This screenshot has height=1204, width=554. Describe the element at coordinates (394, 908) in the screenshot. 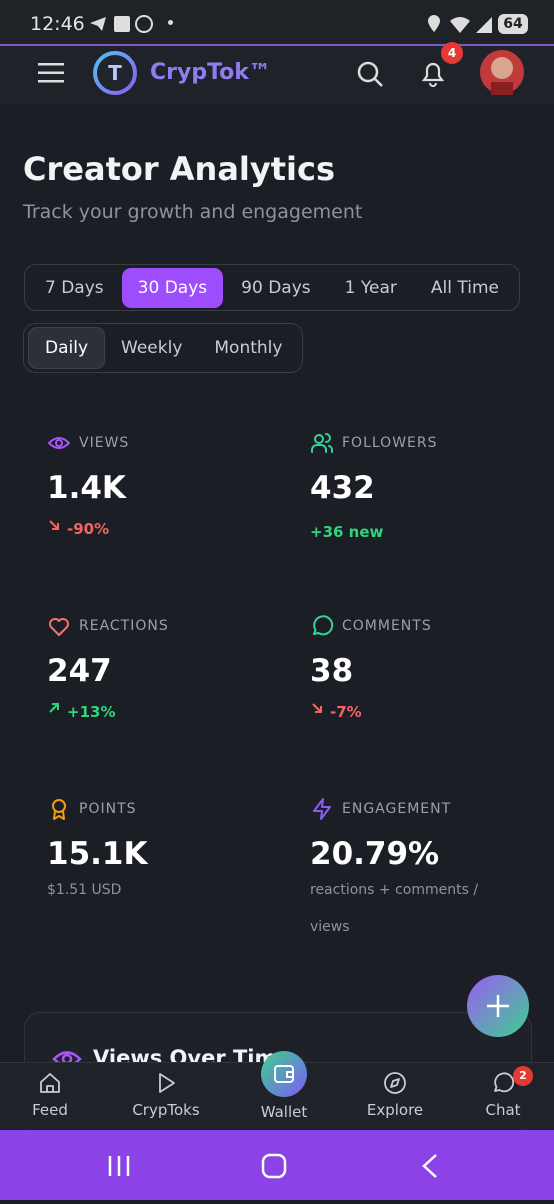

I see `stat-note: reactions + comments / views` at that location.